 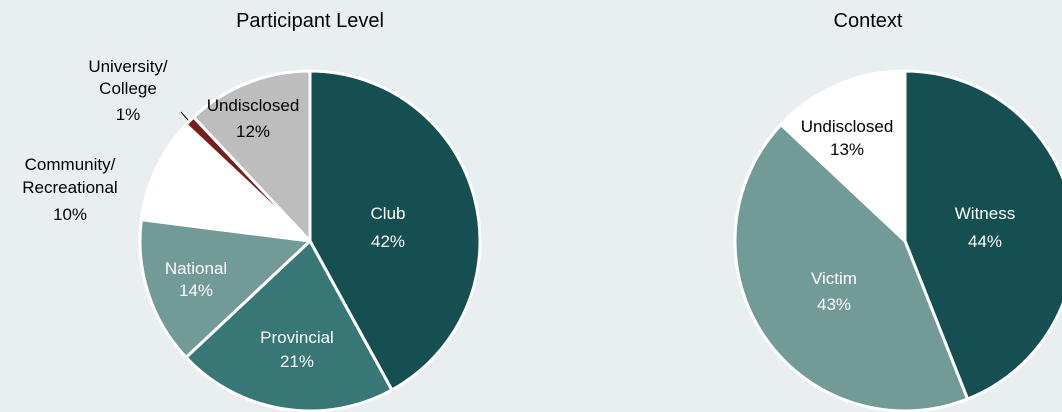 What do you see at coordinates (297, 337) in the screenshot?
I see `participant-level-provincial-label: Provincial` at bounding box center [297, 337].